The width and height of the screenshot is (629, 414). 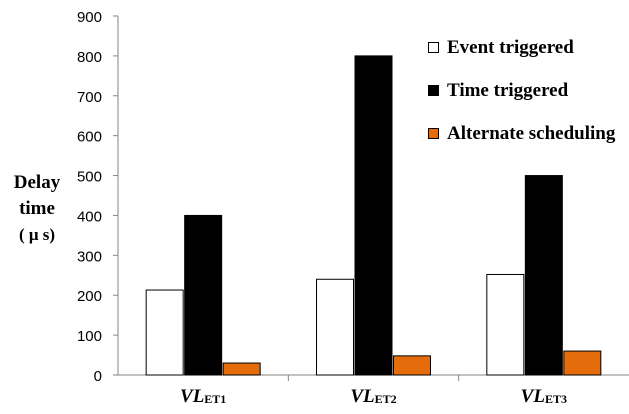 I want to click on y-axis-label-line-1: Delay, so click(x=37, y=182).